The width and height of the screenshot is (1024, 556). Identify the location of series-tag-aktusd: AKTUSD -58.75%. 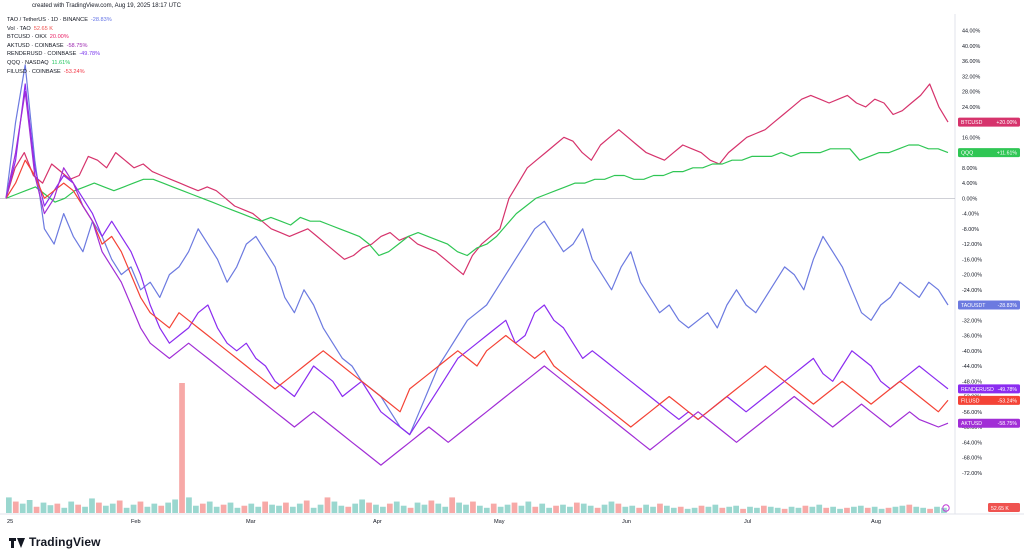
(989, 423).